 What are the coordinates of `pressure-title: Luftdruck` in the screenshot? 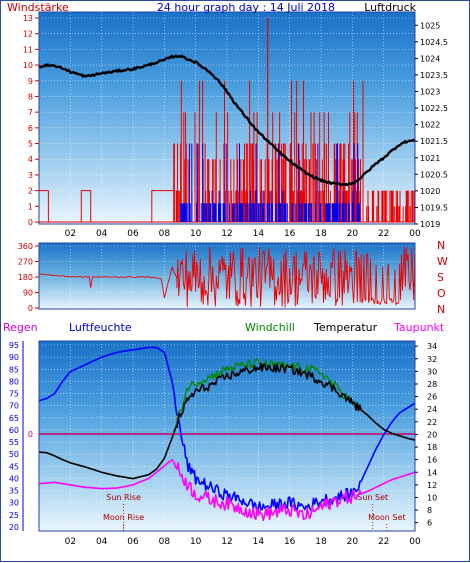 It's located at (390, 7).